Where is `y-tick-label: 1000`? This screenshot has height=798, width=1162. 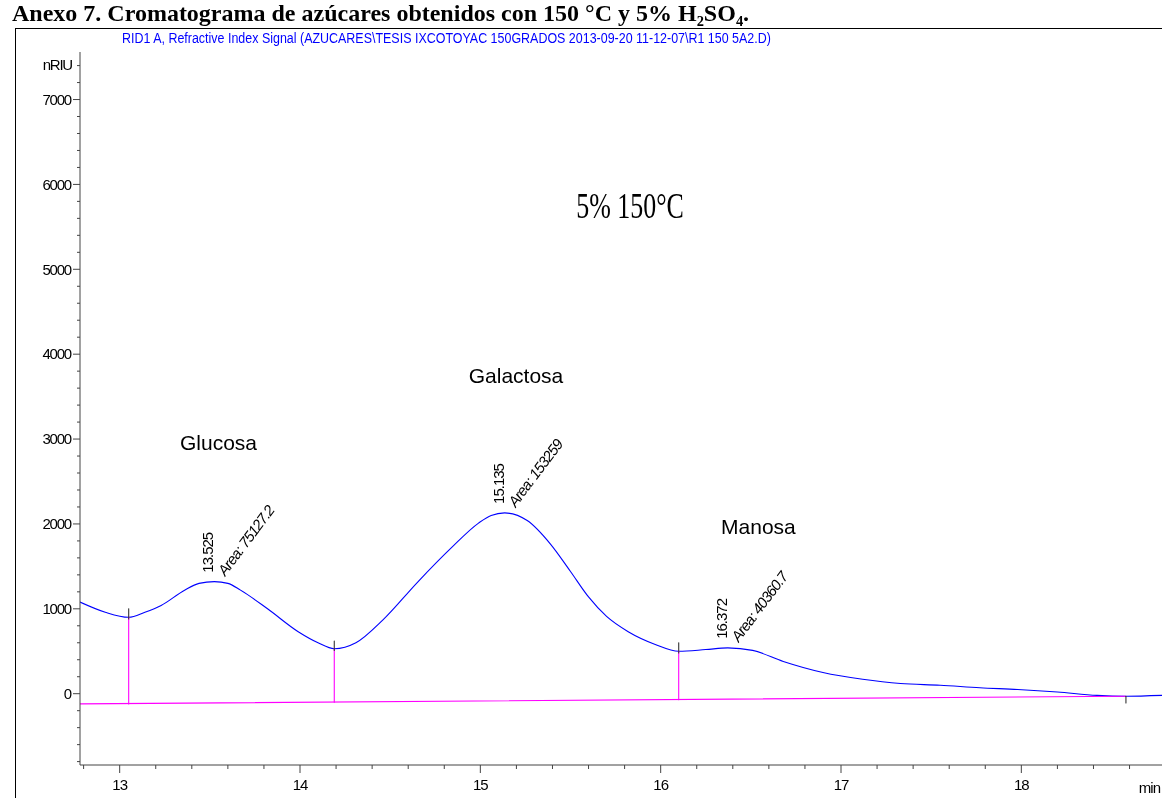 y-tick-label: 1000 is located at coordinates (57, 609).